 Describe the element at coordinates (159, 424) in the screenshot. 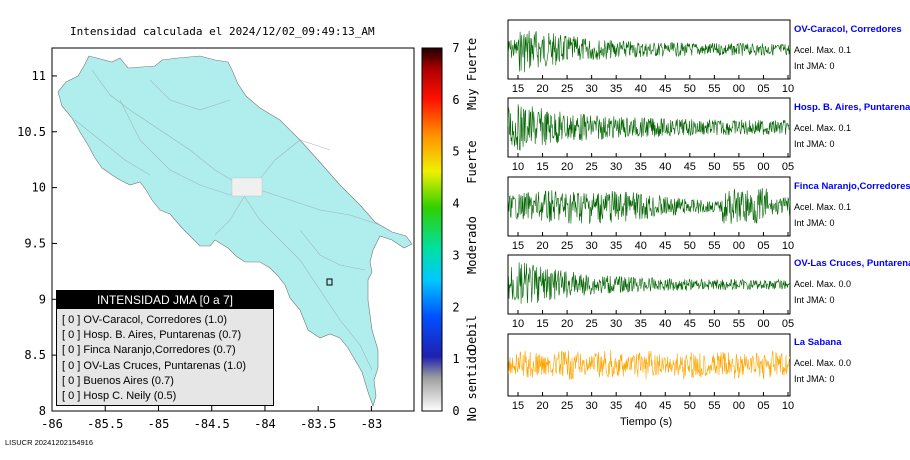

I see `map-x-tick-label: -85` at that location.